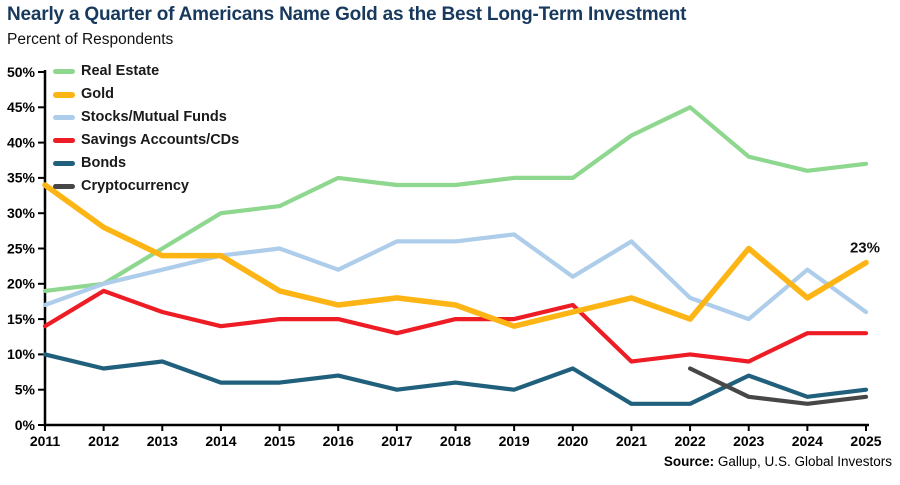 Image resolution: width=900 pixels, height=485 pixels. What do you see at coordinates (455, 379) in the screenshot?
I see `series-line-bonds` at bounding box center [455, 379].